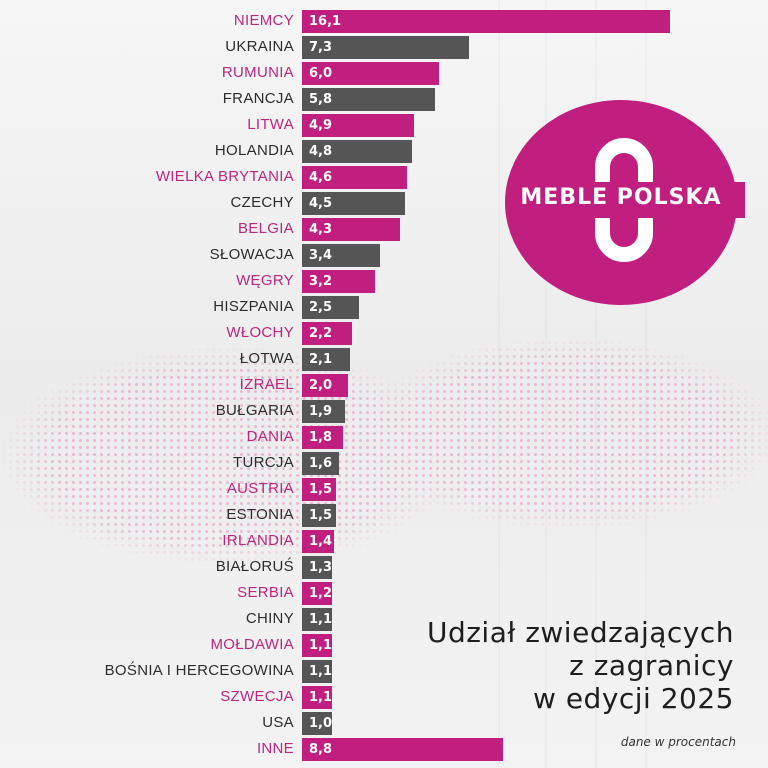 The width and height of the screenshot is (768, 768). What do you see at coordinates (621, 197) in the screenshot?
I see `logo-text: MEBLE POLSKA` at bounding box center [621, 197].